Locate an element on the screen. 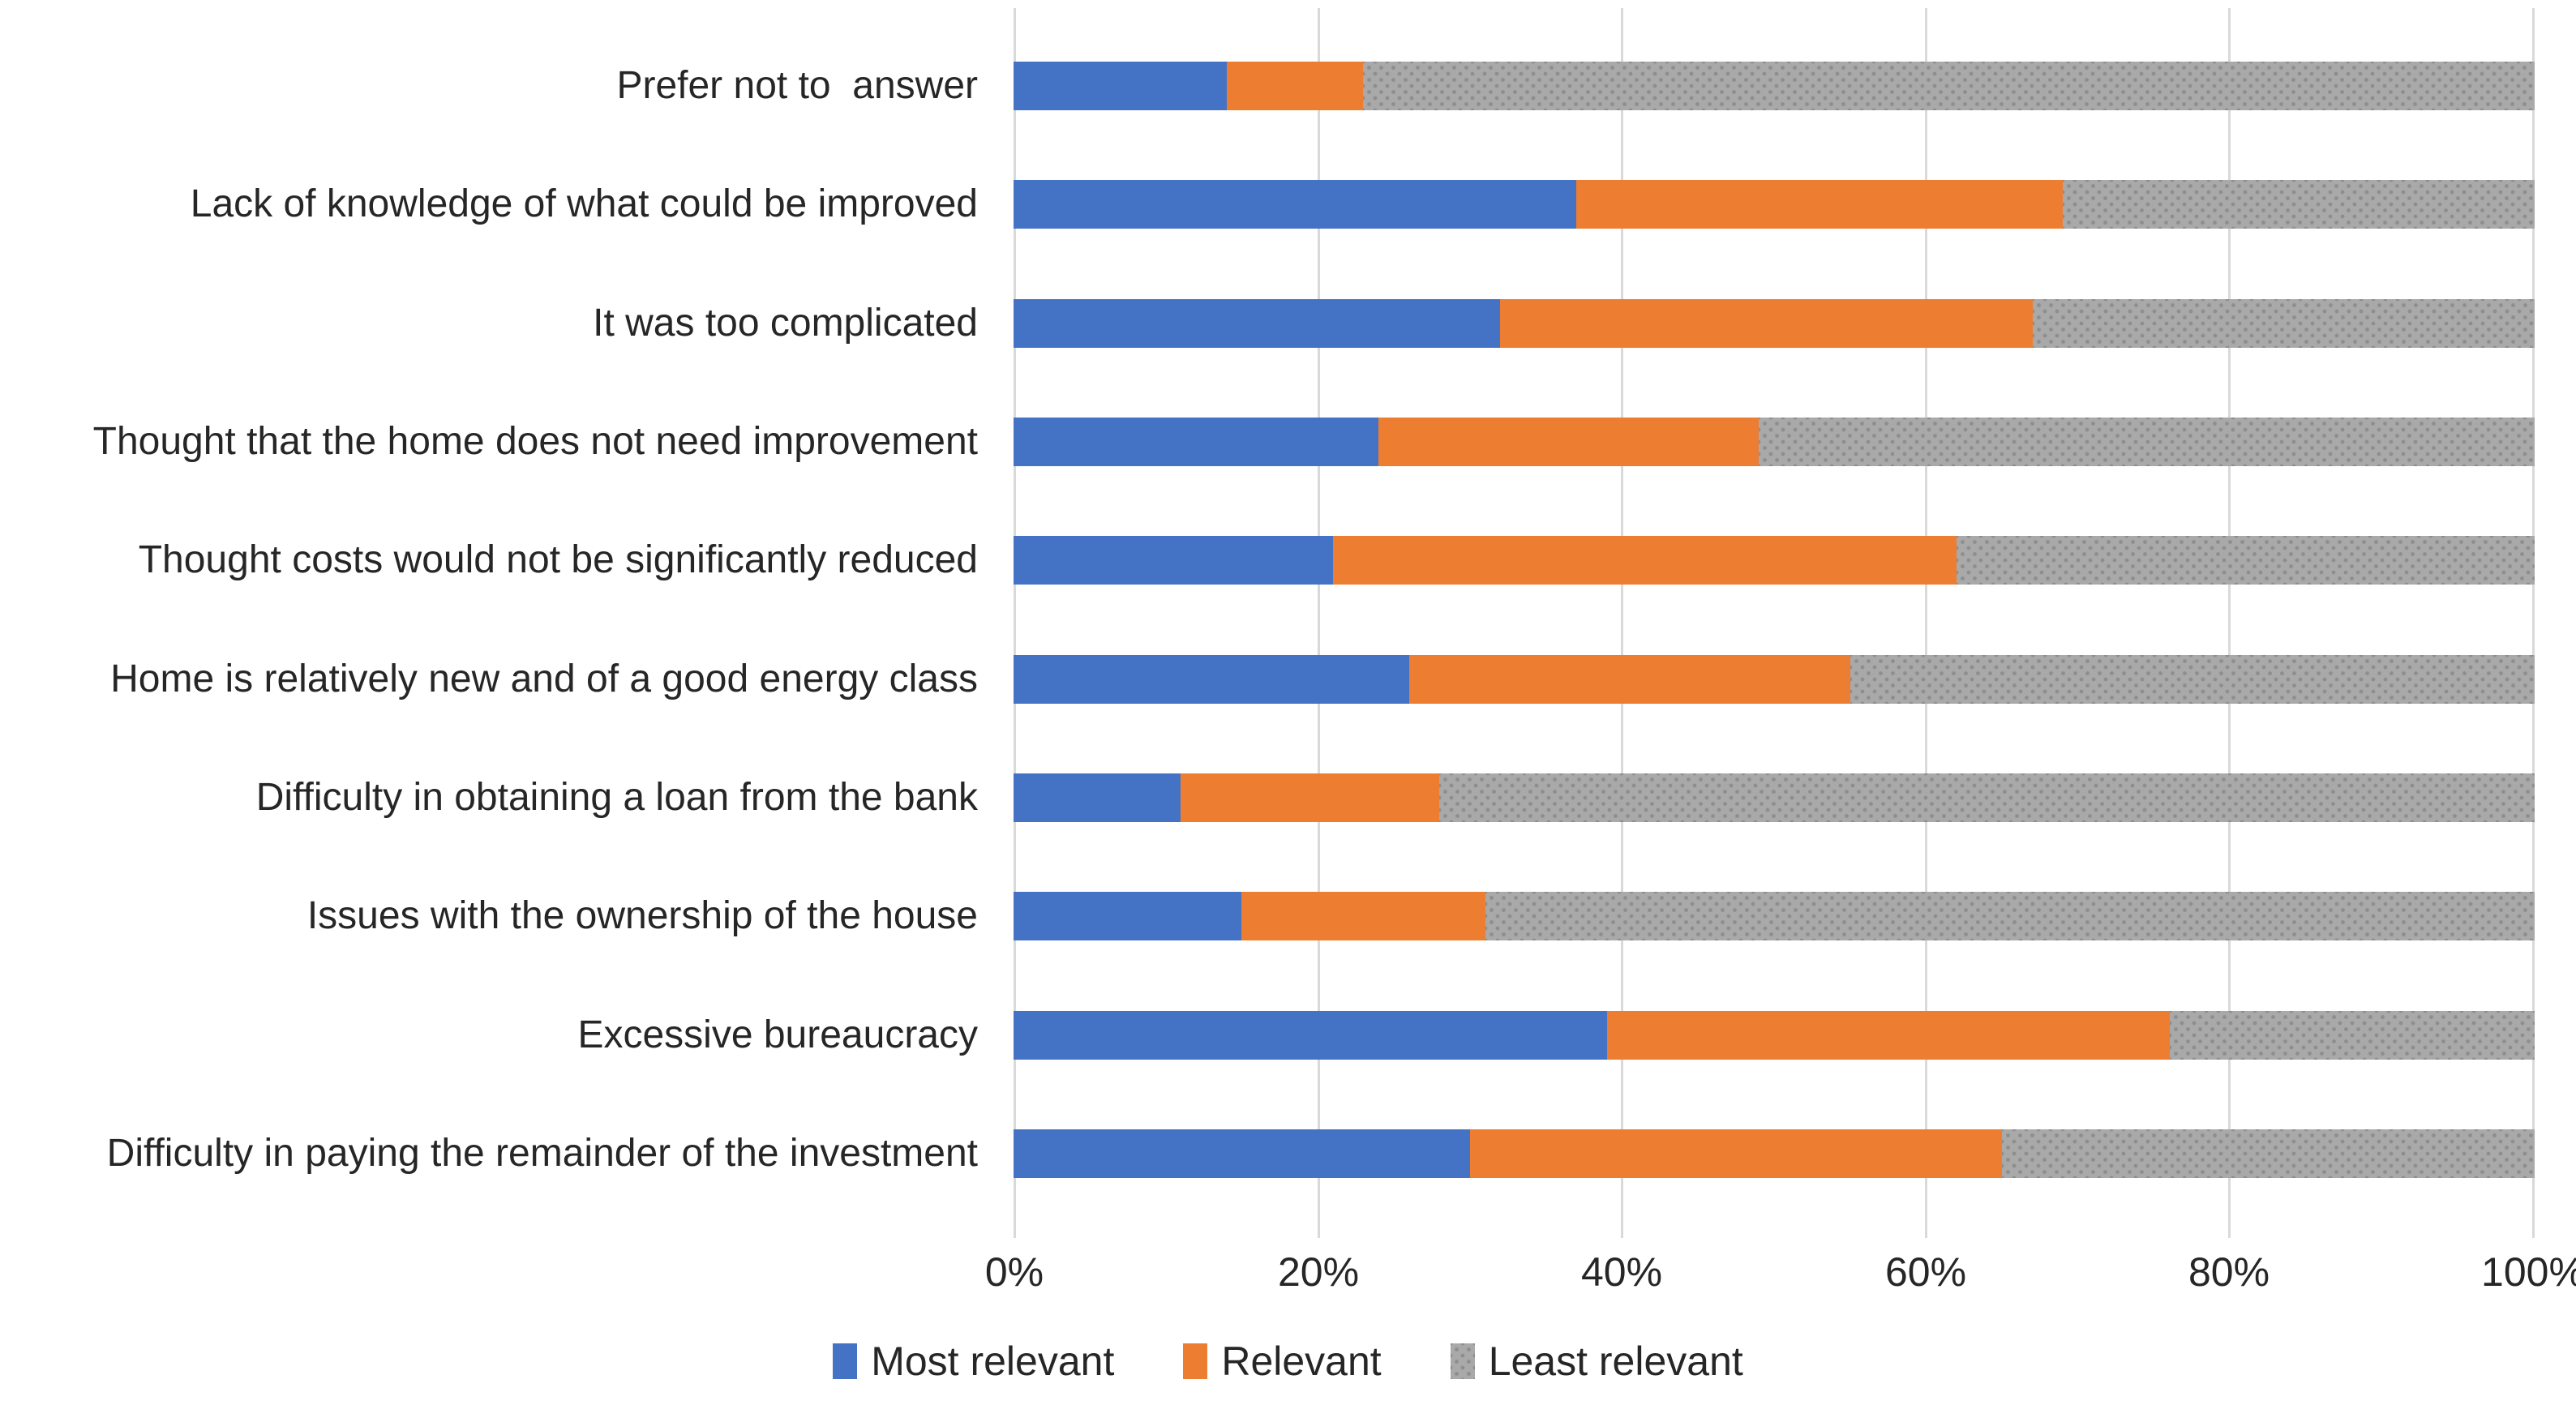  x-axis-tick-label: 60% is located at coordinates (1925, 1272).